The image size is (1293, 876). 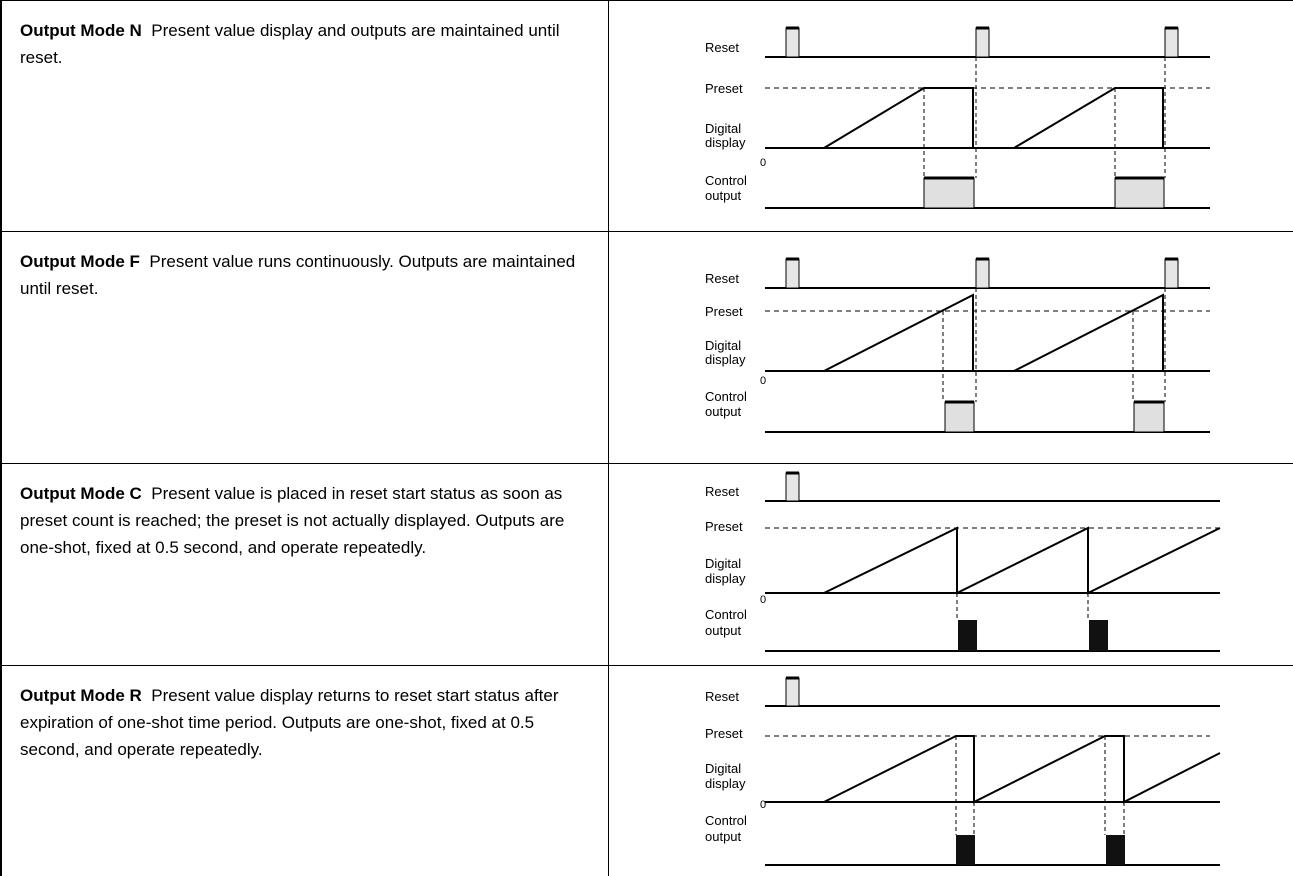 I want to click on mode-title: Output Mode C, so click(x=81, y=493).